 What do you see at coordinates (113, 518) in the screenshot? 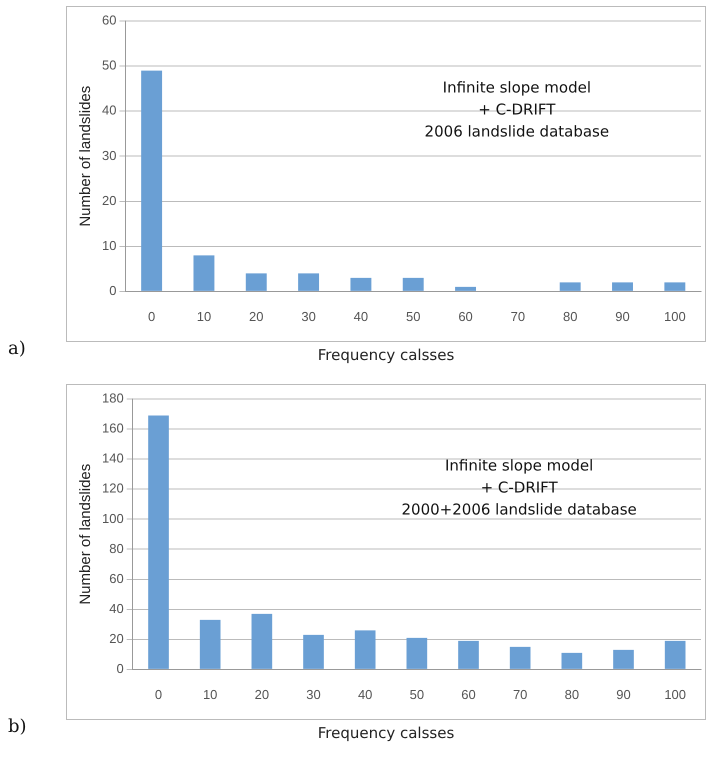
I see `y-tick-label: 100` at bounding box center [113, 518].